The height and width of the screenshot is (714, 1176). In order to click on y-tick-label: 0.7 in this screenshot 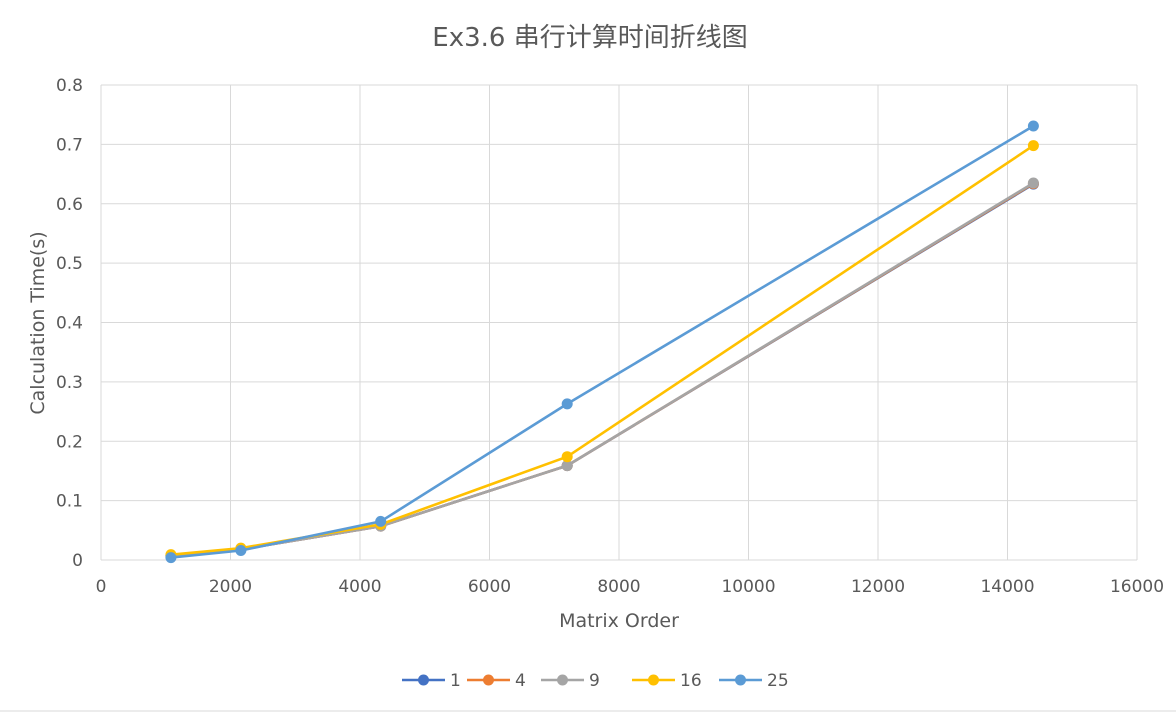, I will do `click(69, 145)`.